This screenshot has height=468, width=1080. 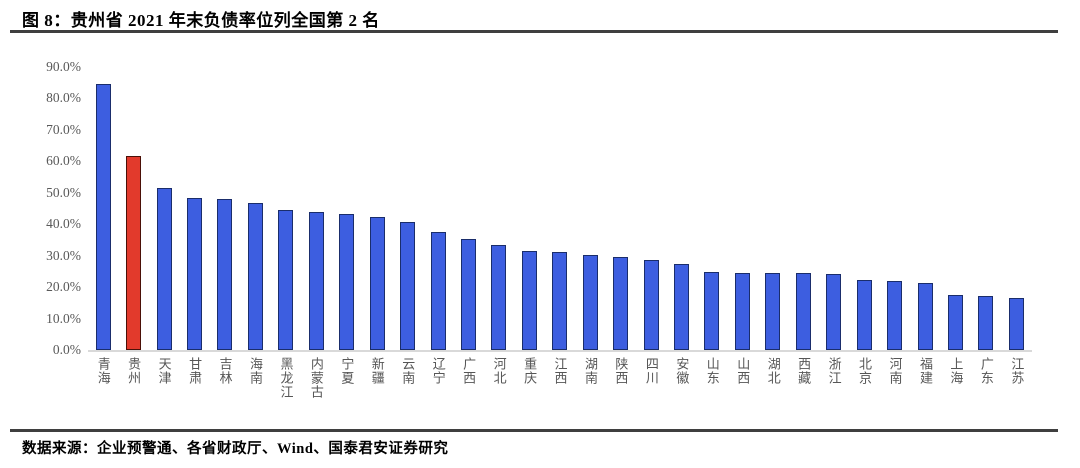 I want to click on bar-西藏, so click(x=803, y=311).